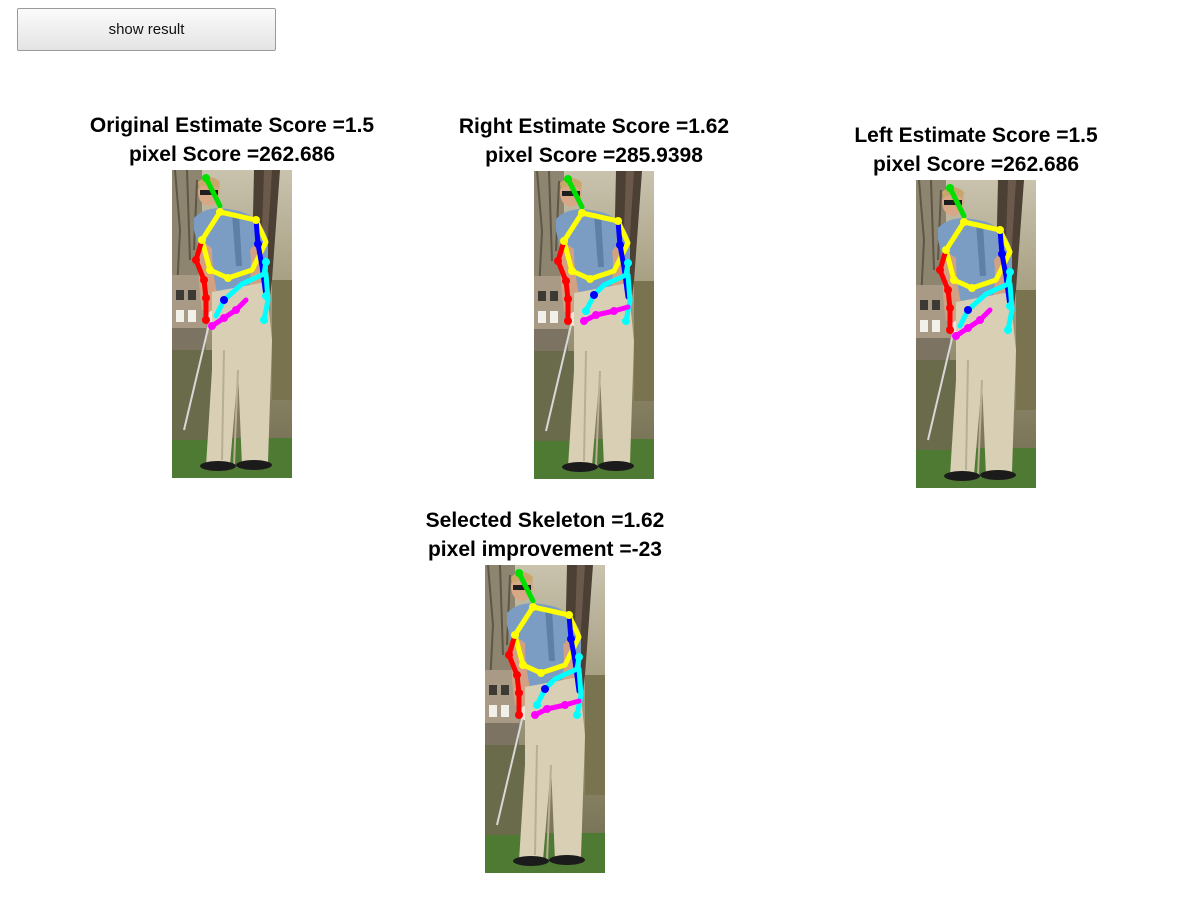  Describe the element at coordinates (146, 29) in the screenshot. I see `show-result-button: show result` at that location.